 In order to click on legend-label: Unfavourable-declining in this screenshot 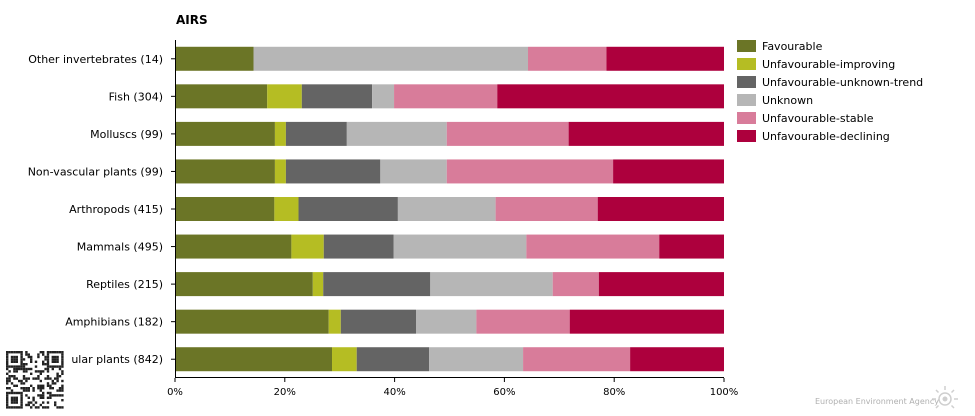, I will do `click(826, 136)`.